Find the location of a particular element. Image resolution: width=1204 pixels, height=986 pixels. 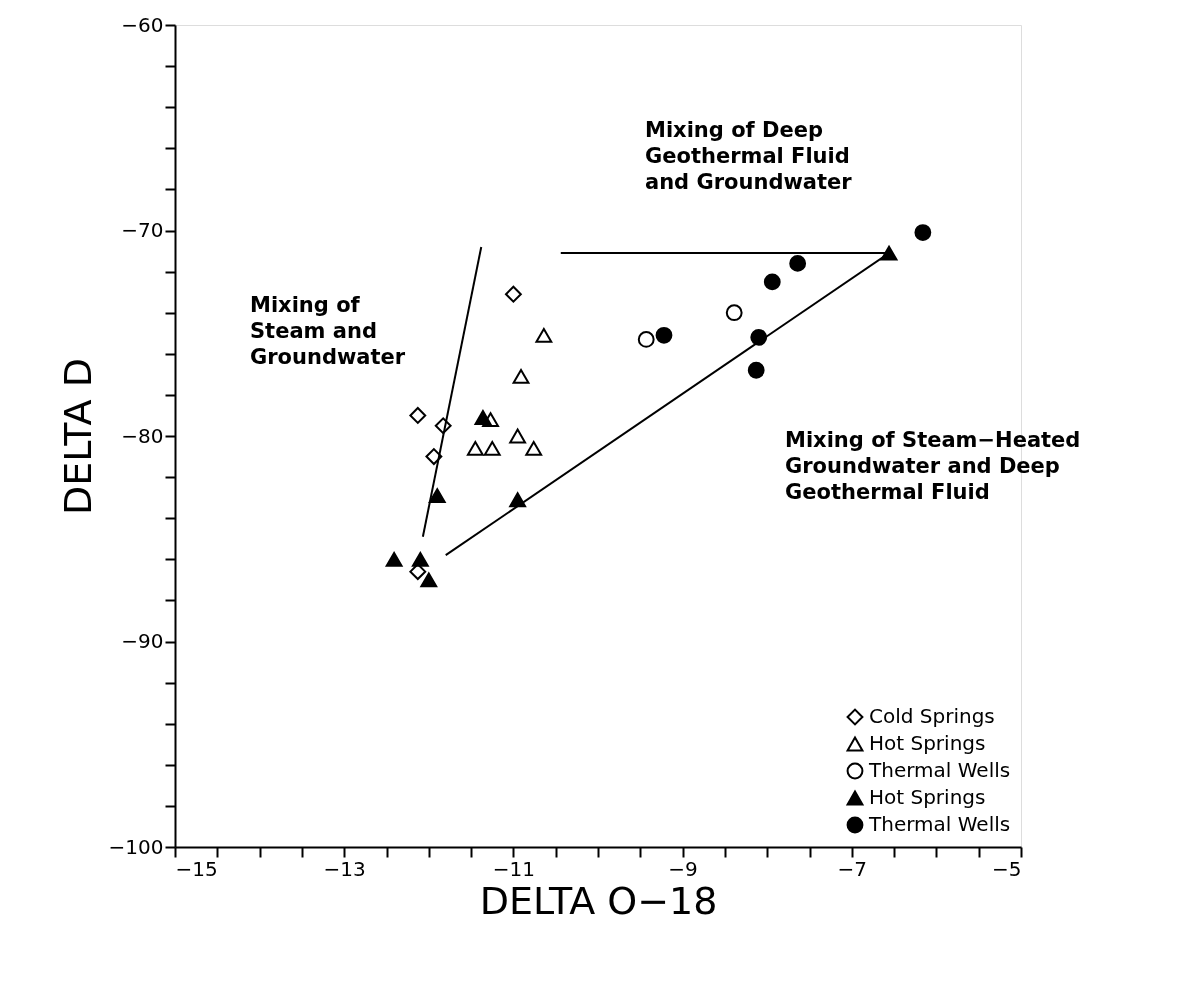

x-tick-label: −15 is located at coordinates (196, 868).